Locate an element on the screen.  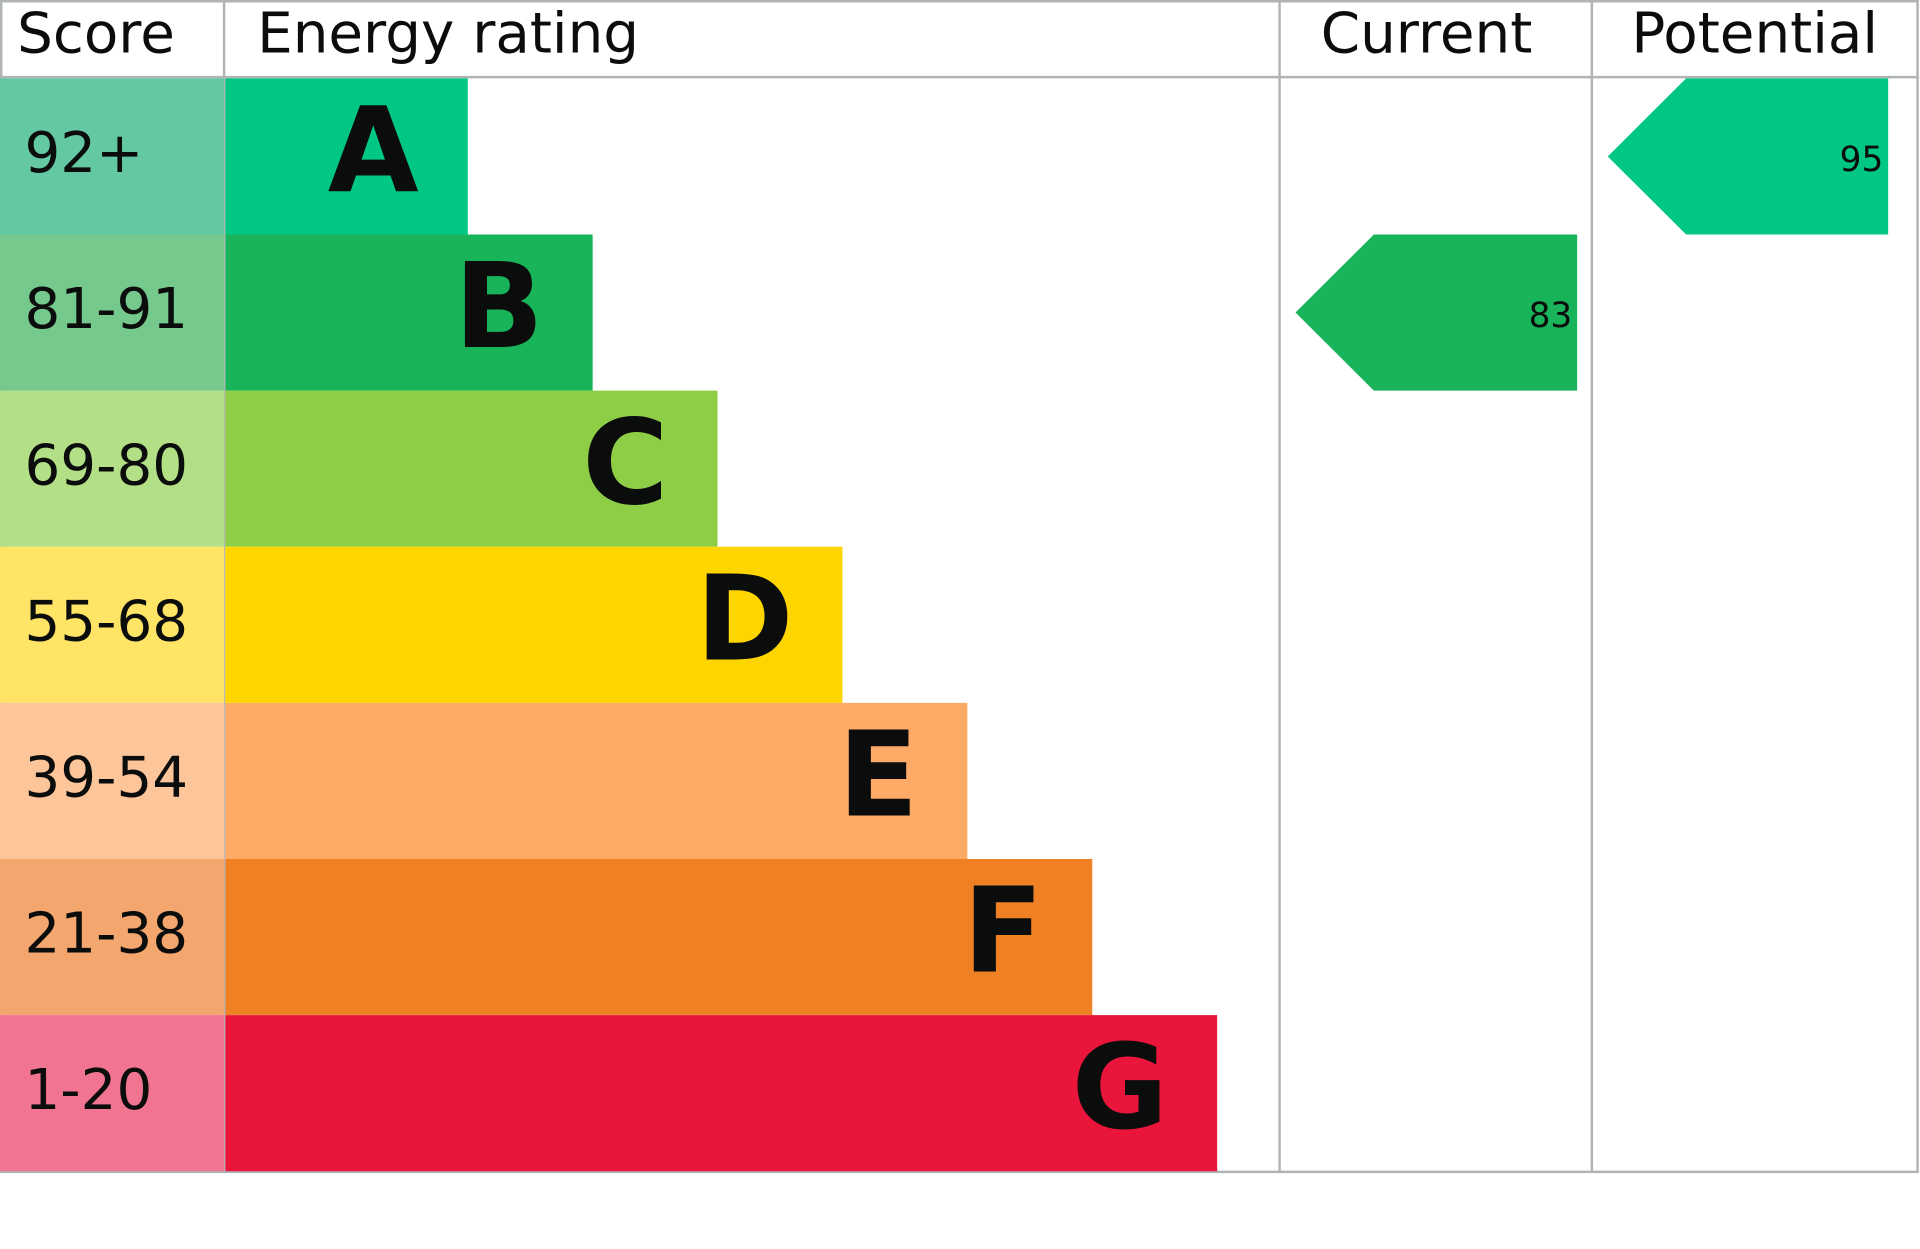
rating-letter: D is located at coordinates (745, 618).